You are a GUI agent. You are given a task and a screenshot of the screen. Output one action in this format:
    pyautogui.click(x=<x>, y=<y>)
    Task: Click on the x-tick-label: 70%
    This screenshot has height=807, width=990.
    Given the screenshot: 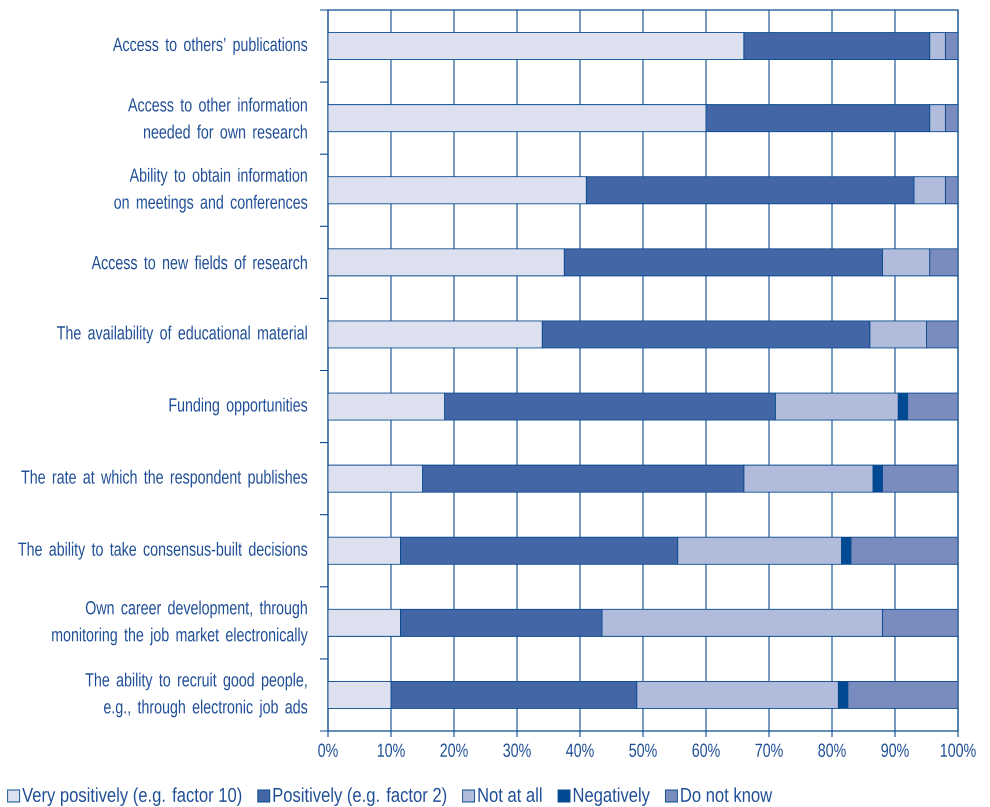 What is the action you would take?
    pyautogui.click(x=769, y=750)
    